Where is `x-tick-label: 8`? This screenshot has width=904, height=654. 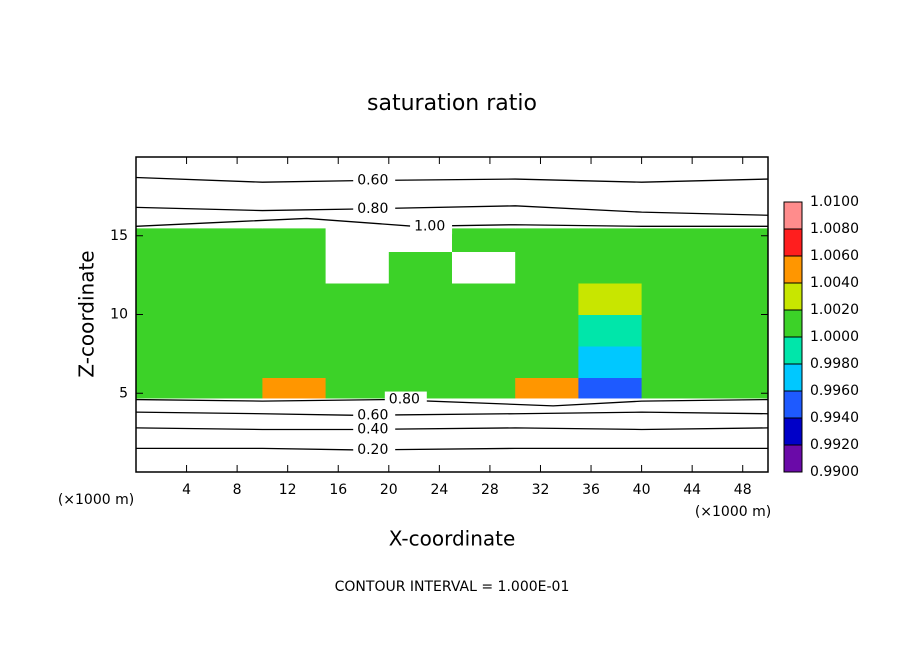
x-tick-label: 8 is located at coordinates (237, 490).